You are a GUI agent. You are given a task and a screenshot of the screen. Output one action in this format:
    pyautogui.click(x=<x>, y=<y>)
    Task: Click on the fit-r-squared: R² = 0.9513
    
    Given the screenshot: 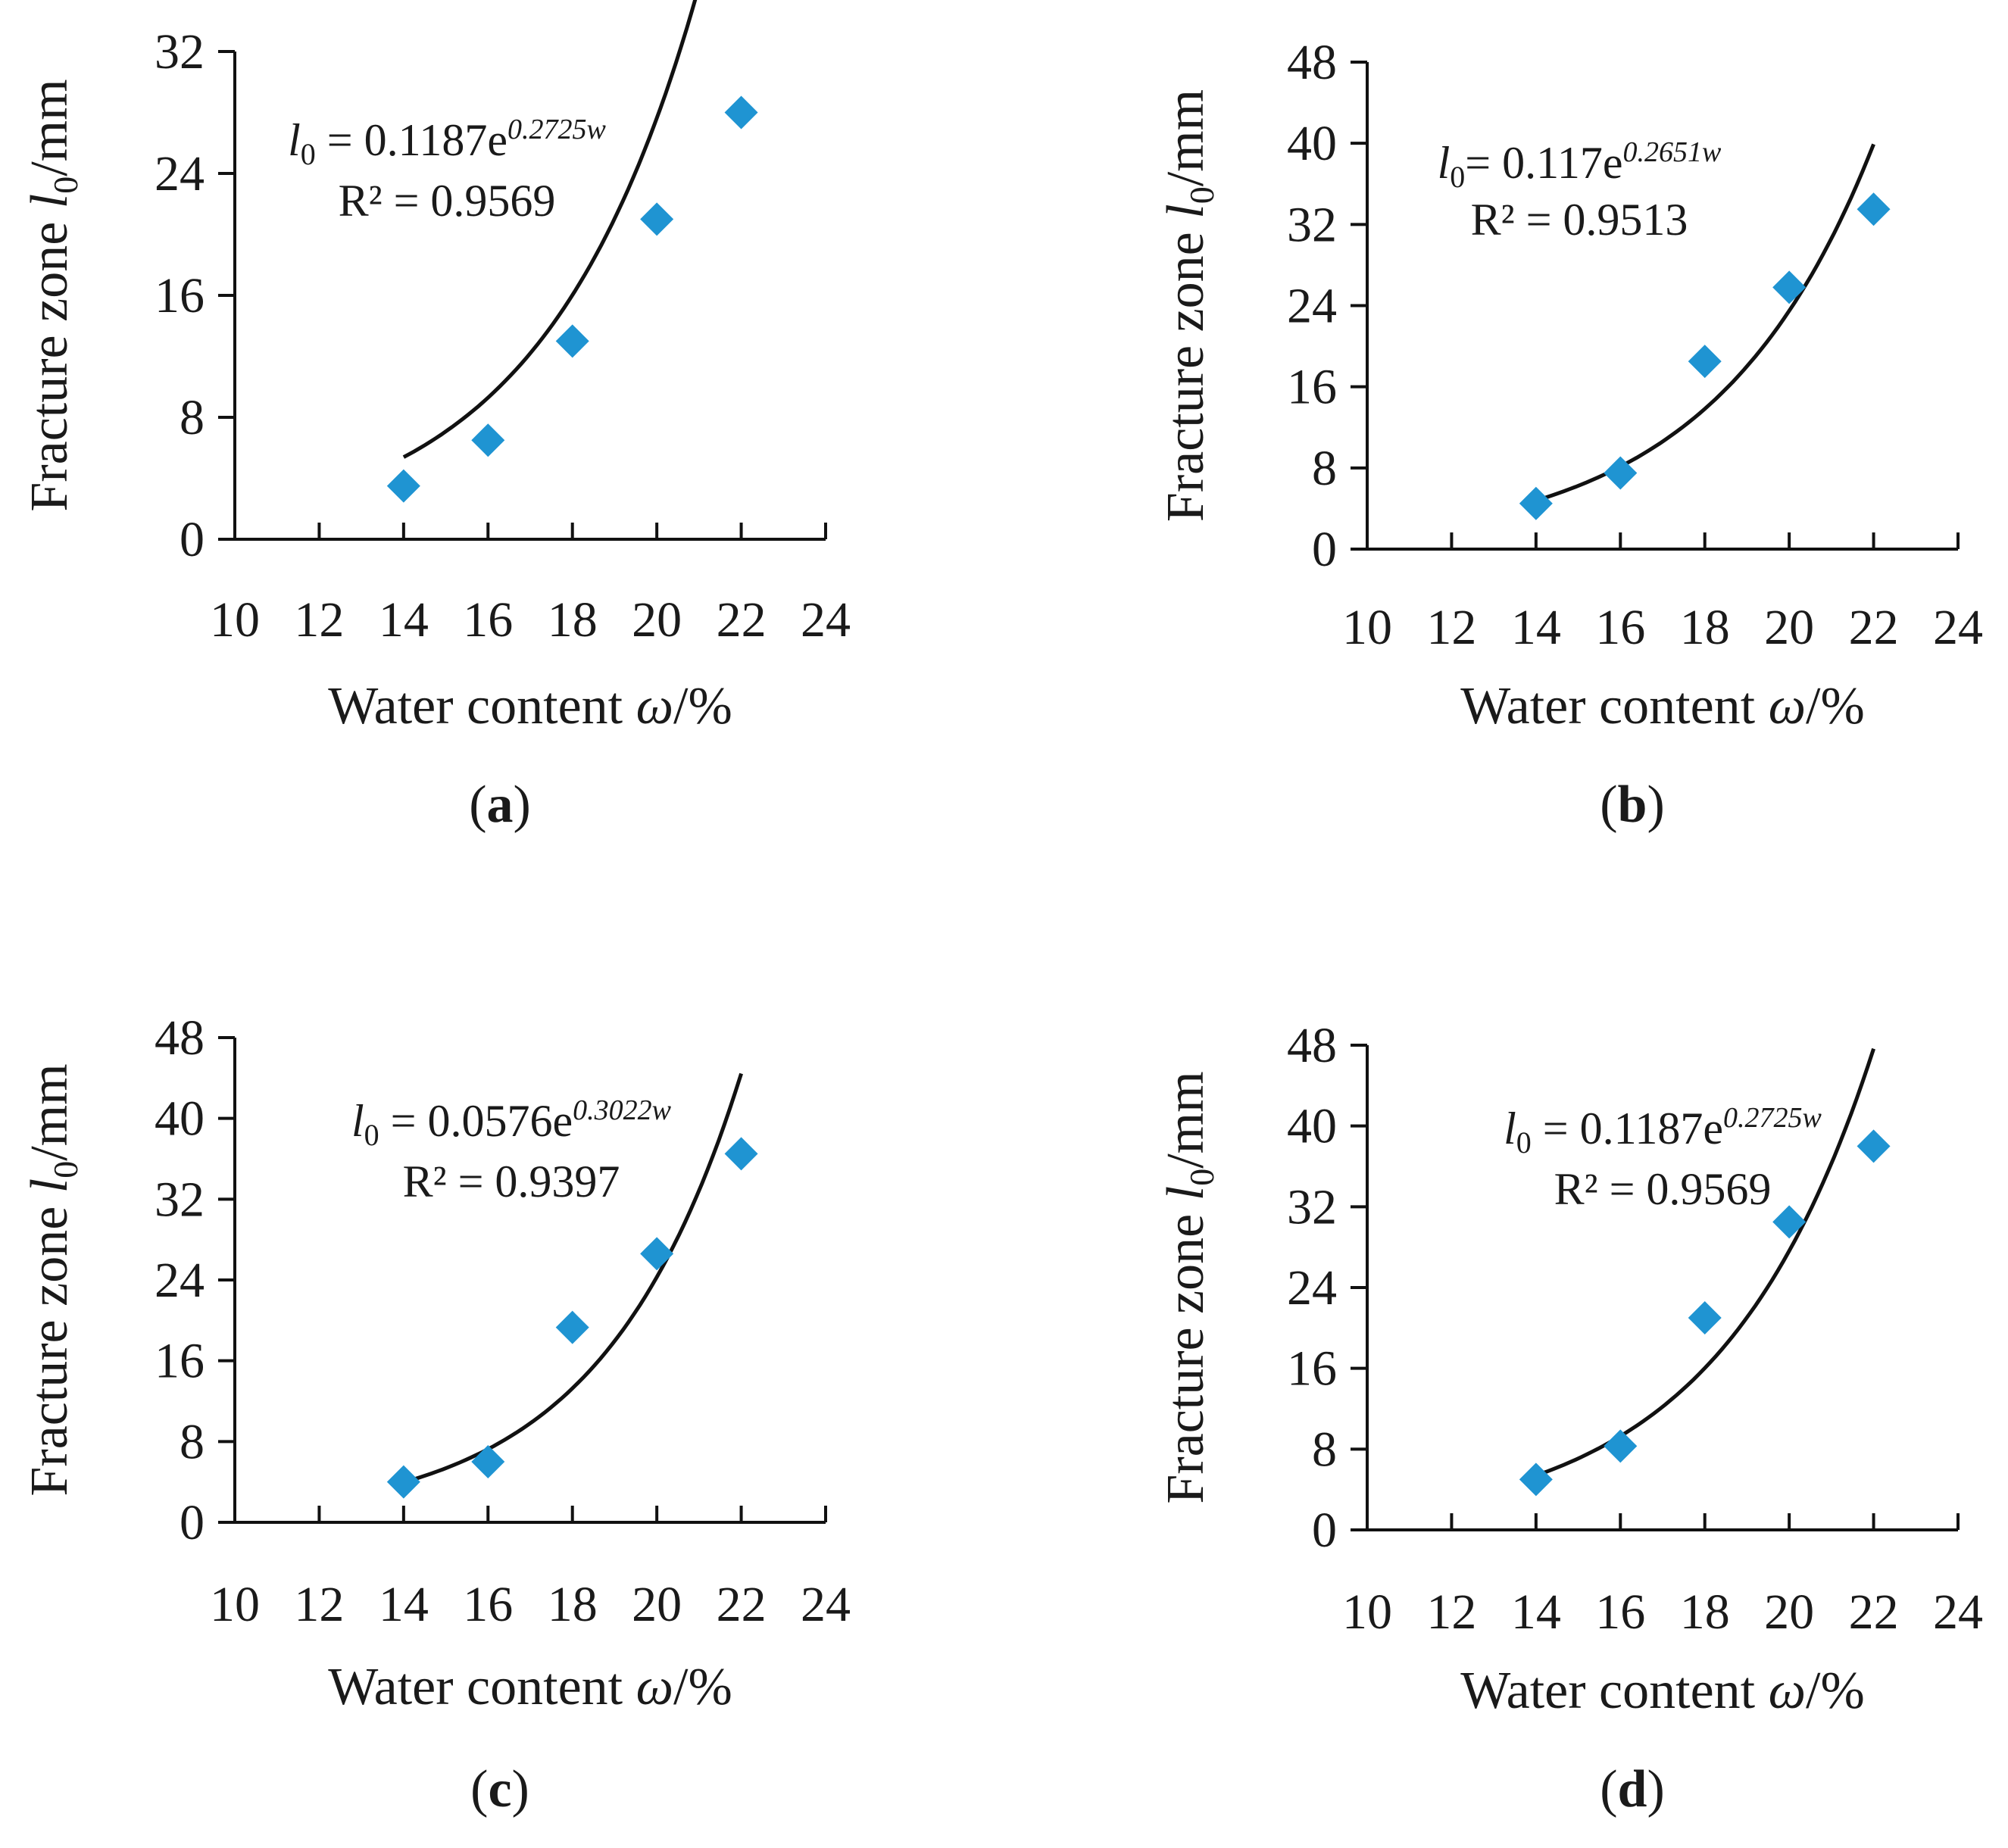 What is the action you would take?
    pyautogui.click(x=1579, y=220)
    